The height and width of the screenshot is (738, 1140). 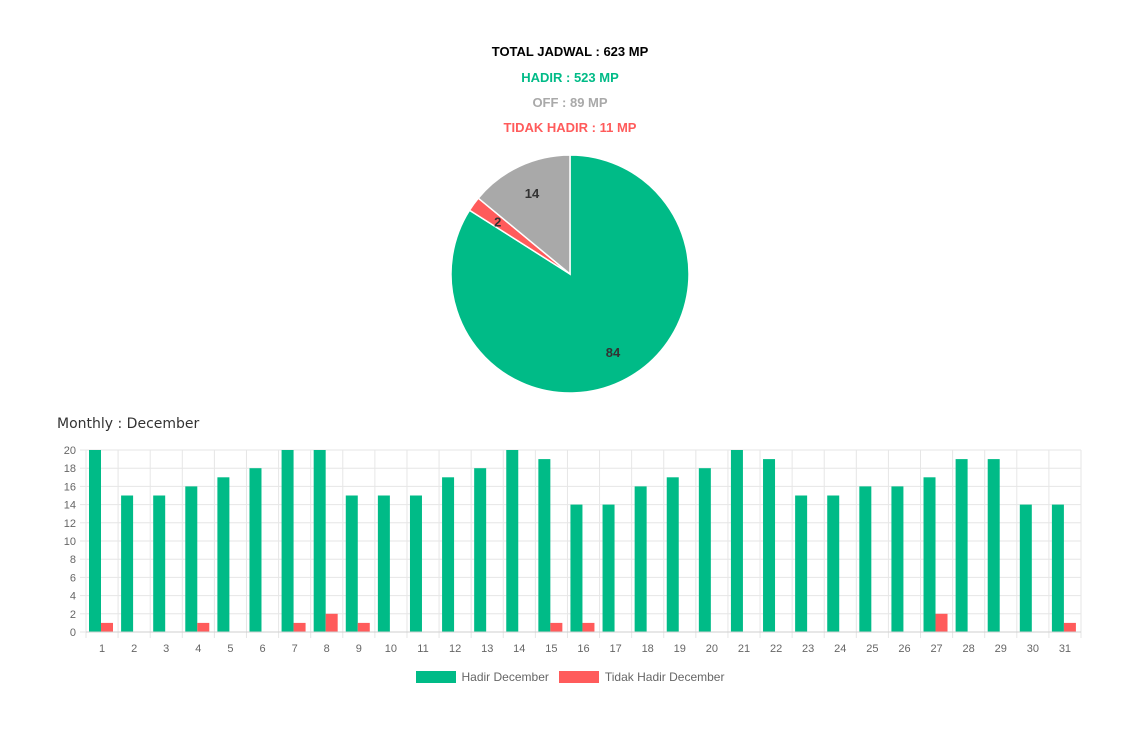 I want to click on monthly-chart-title: Monthly : December, so click(x=128, y=424).